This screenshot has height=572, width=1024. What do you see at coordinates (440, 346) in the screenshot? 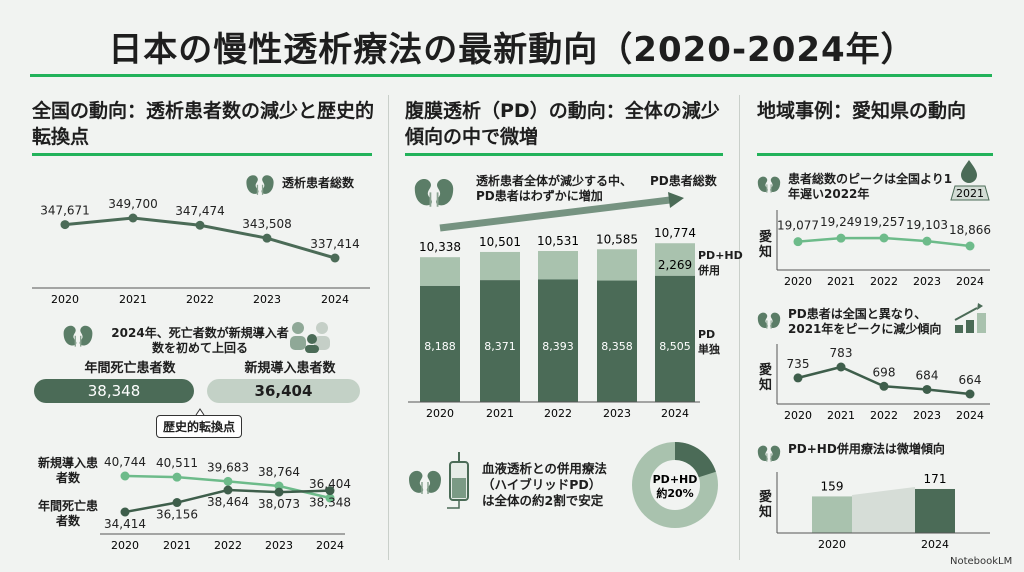
I see `bar-pd-only-label: 8,188` at bounding box center [440, 346].